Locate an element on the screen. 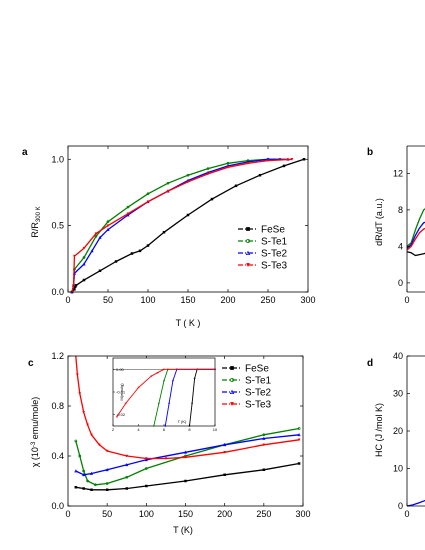 This screenshot has width=425, height=550. y-tick-label-b-3: 12 is located at coordinates (398, 173).